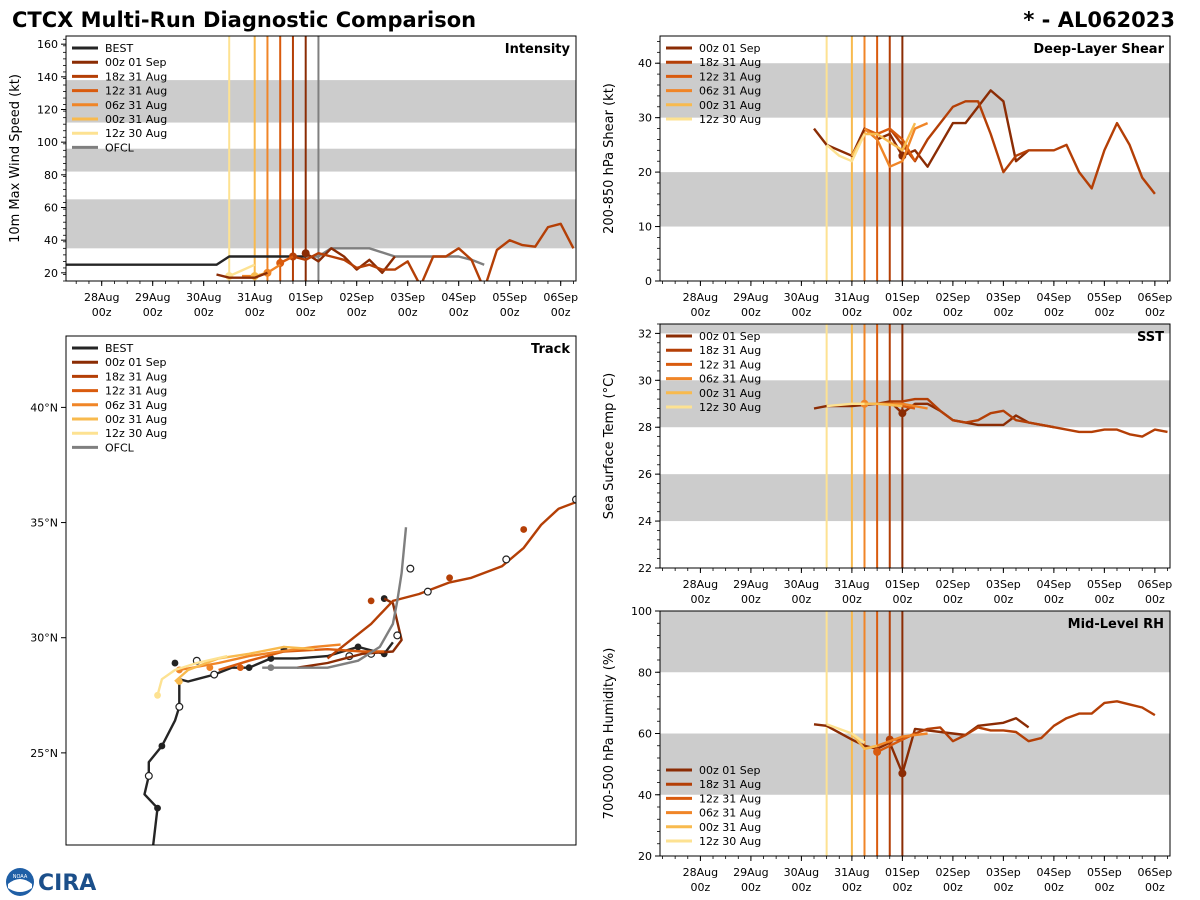 This screenshot has height=900, width=1200. I want to click on shear-xtick-sublabel-8: 00z, so click(1104, 312).